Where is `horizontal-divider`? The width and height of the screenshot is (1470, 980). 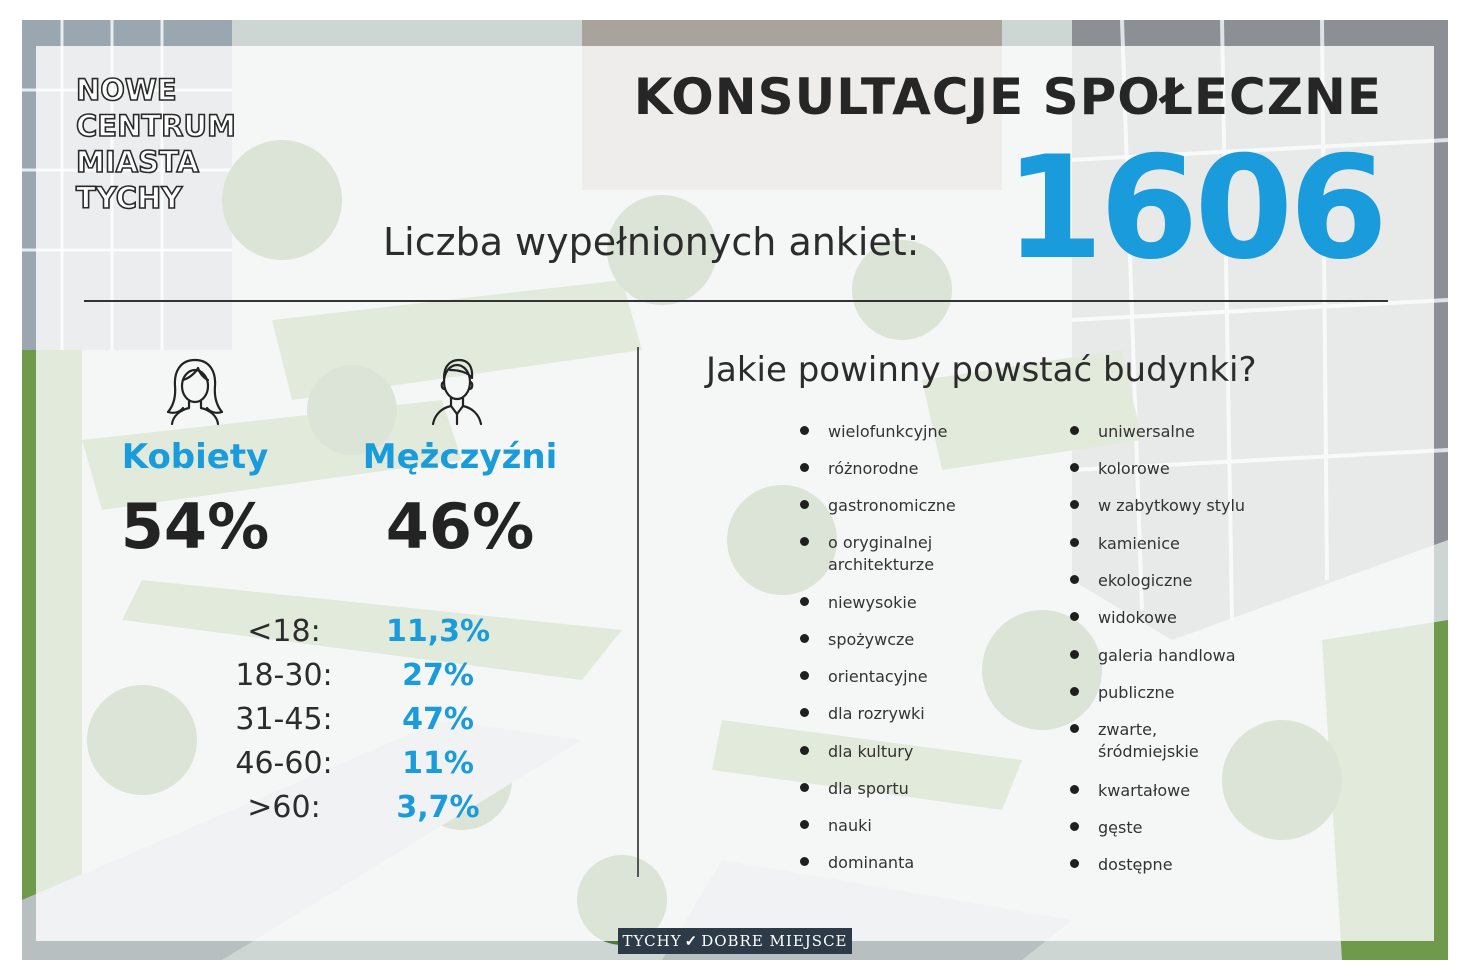 horizontal-divider is located at coordinates (736, 301).